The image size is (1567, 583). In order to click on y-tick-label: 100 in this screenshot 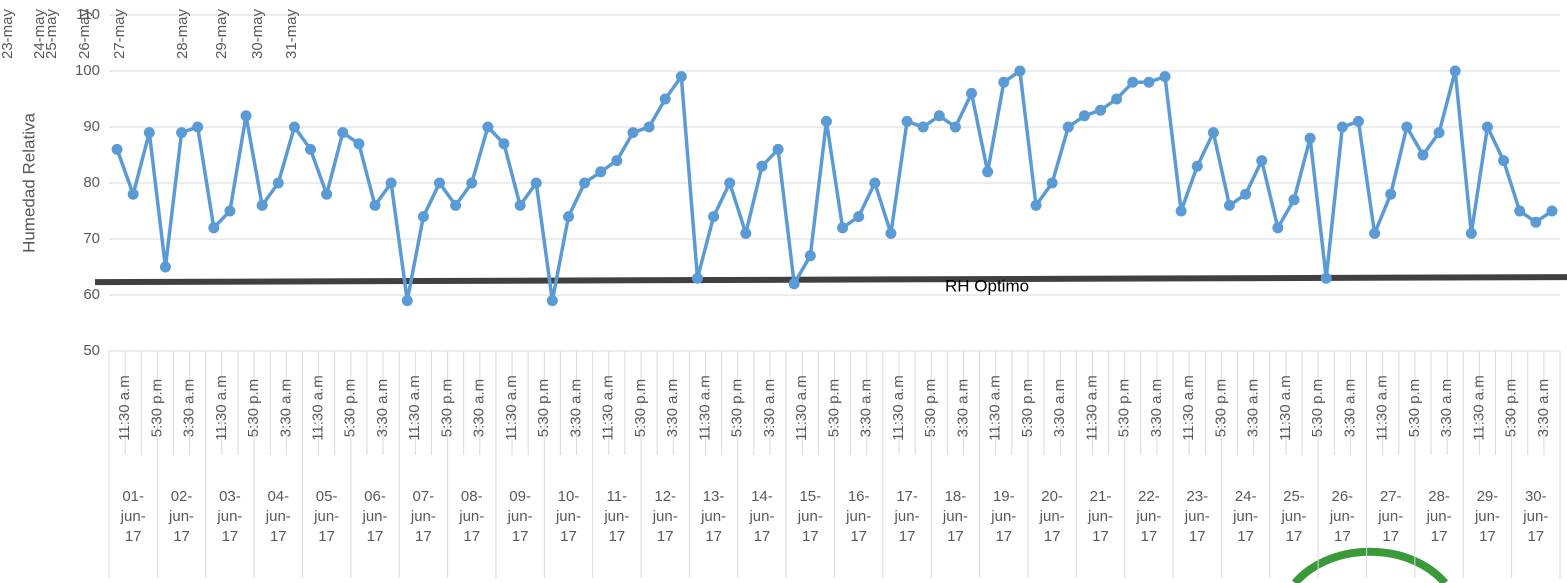, I will do `click(87, 70)`.